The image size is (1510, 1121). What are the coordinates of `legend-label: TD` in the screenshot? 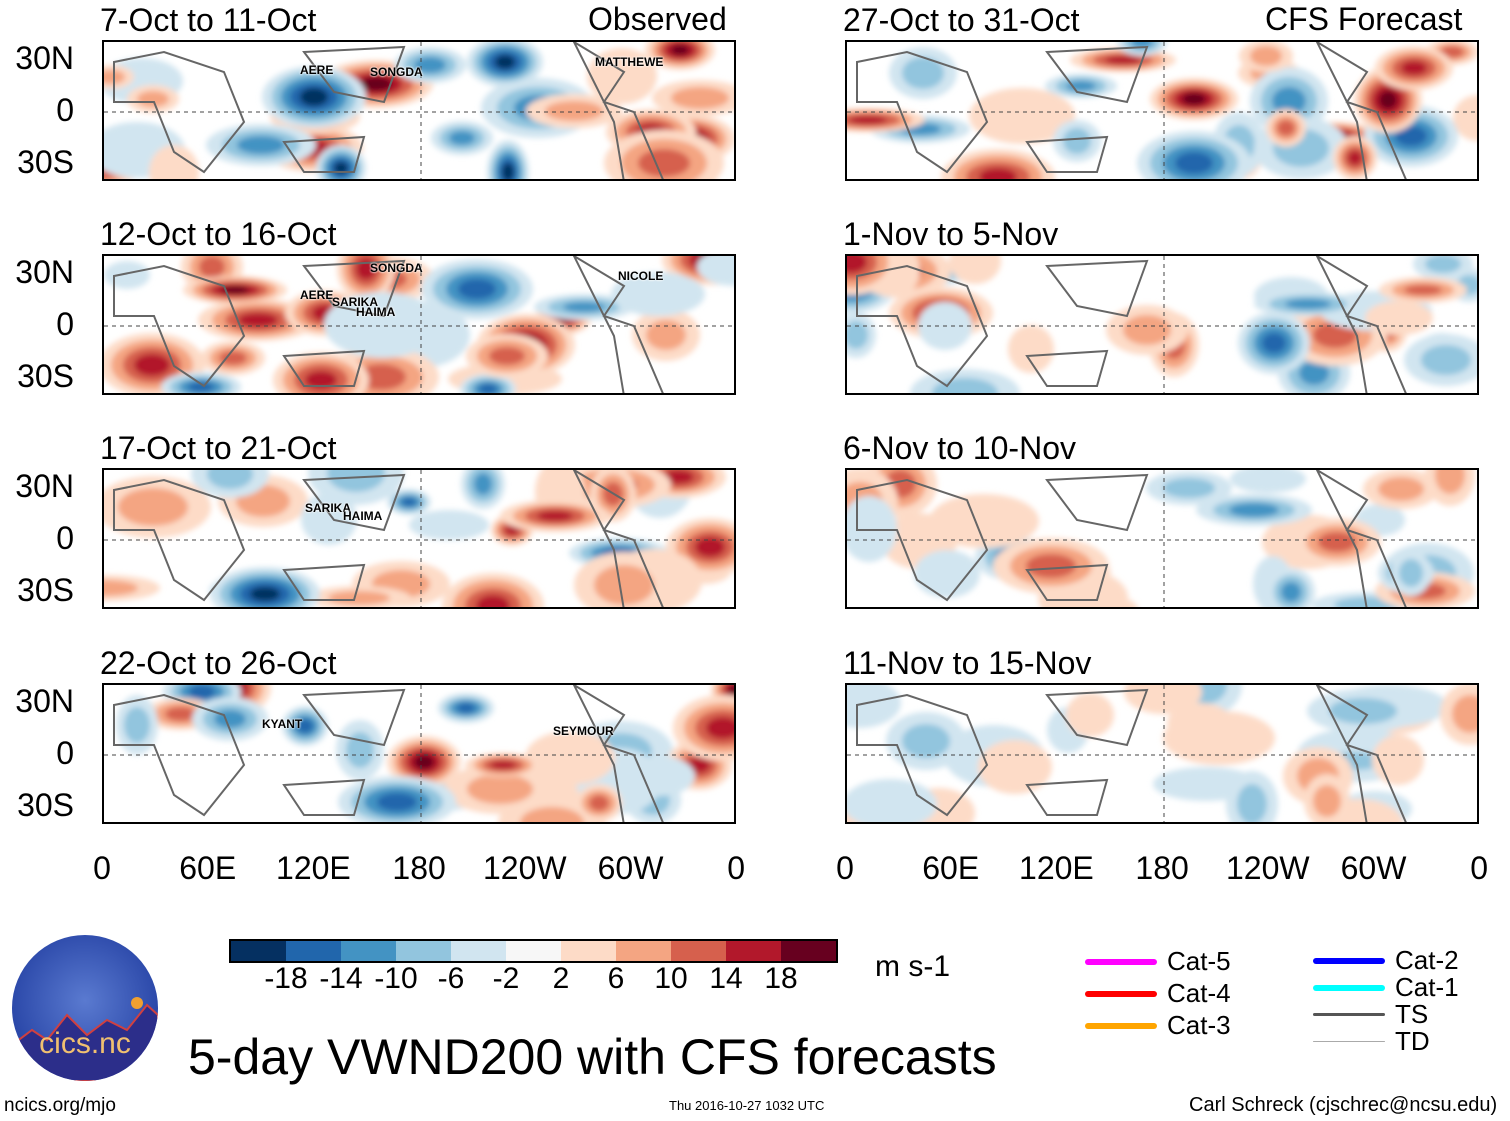 It's located at (1412, 1041).